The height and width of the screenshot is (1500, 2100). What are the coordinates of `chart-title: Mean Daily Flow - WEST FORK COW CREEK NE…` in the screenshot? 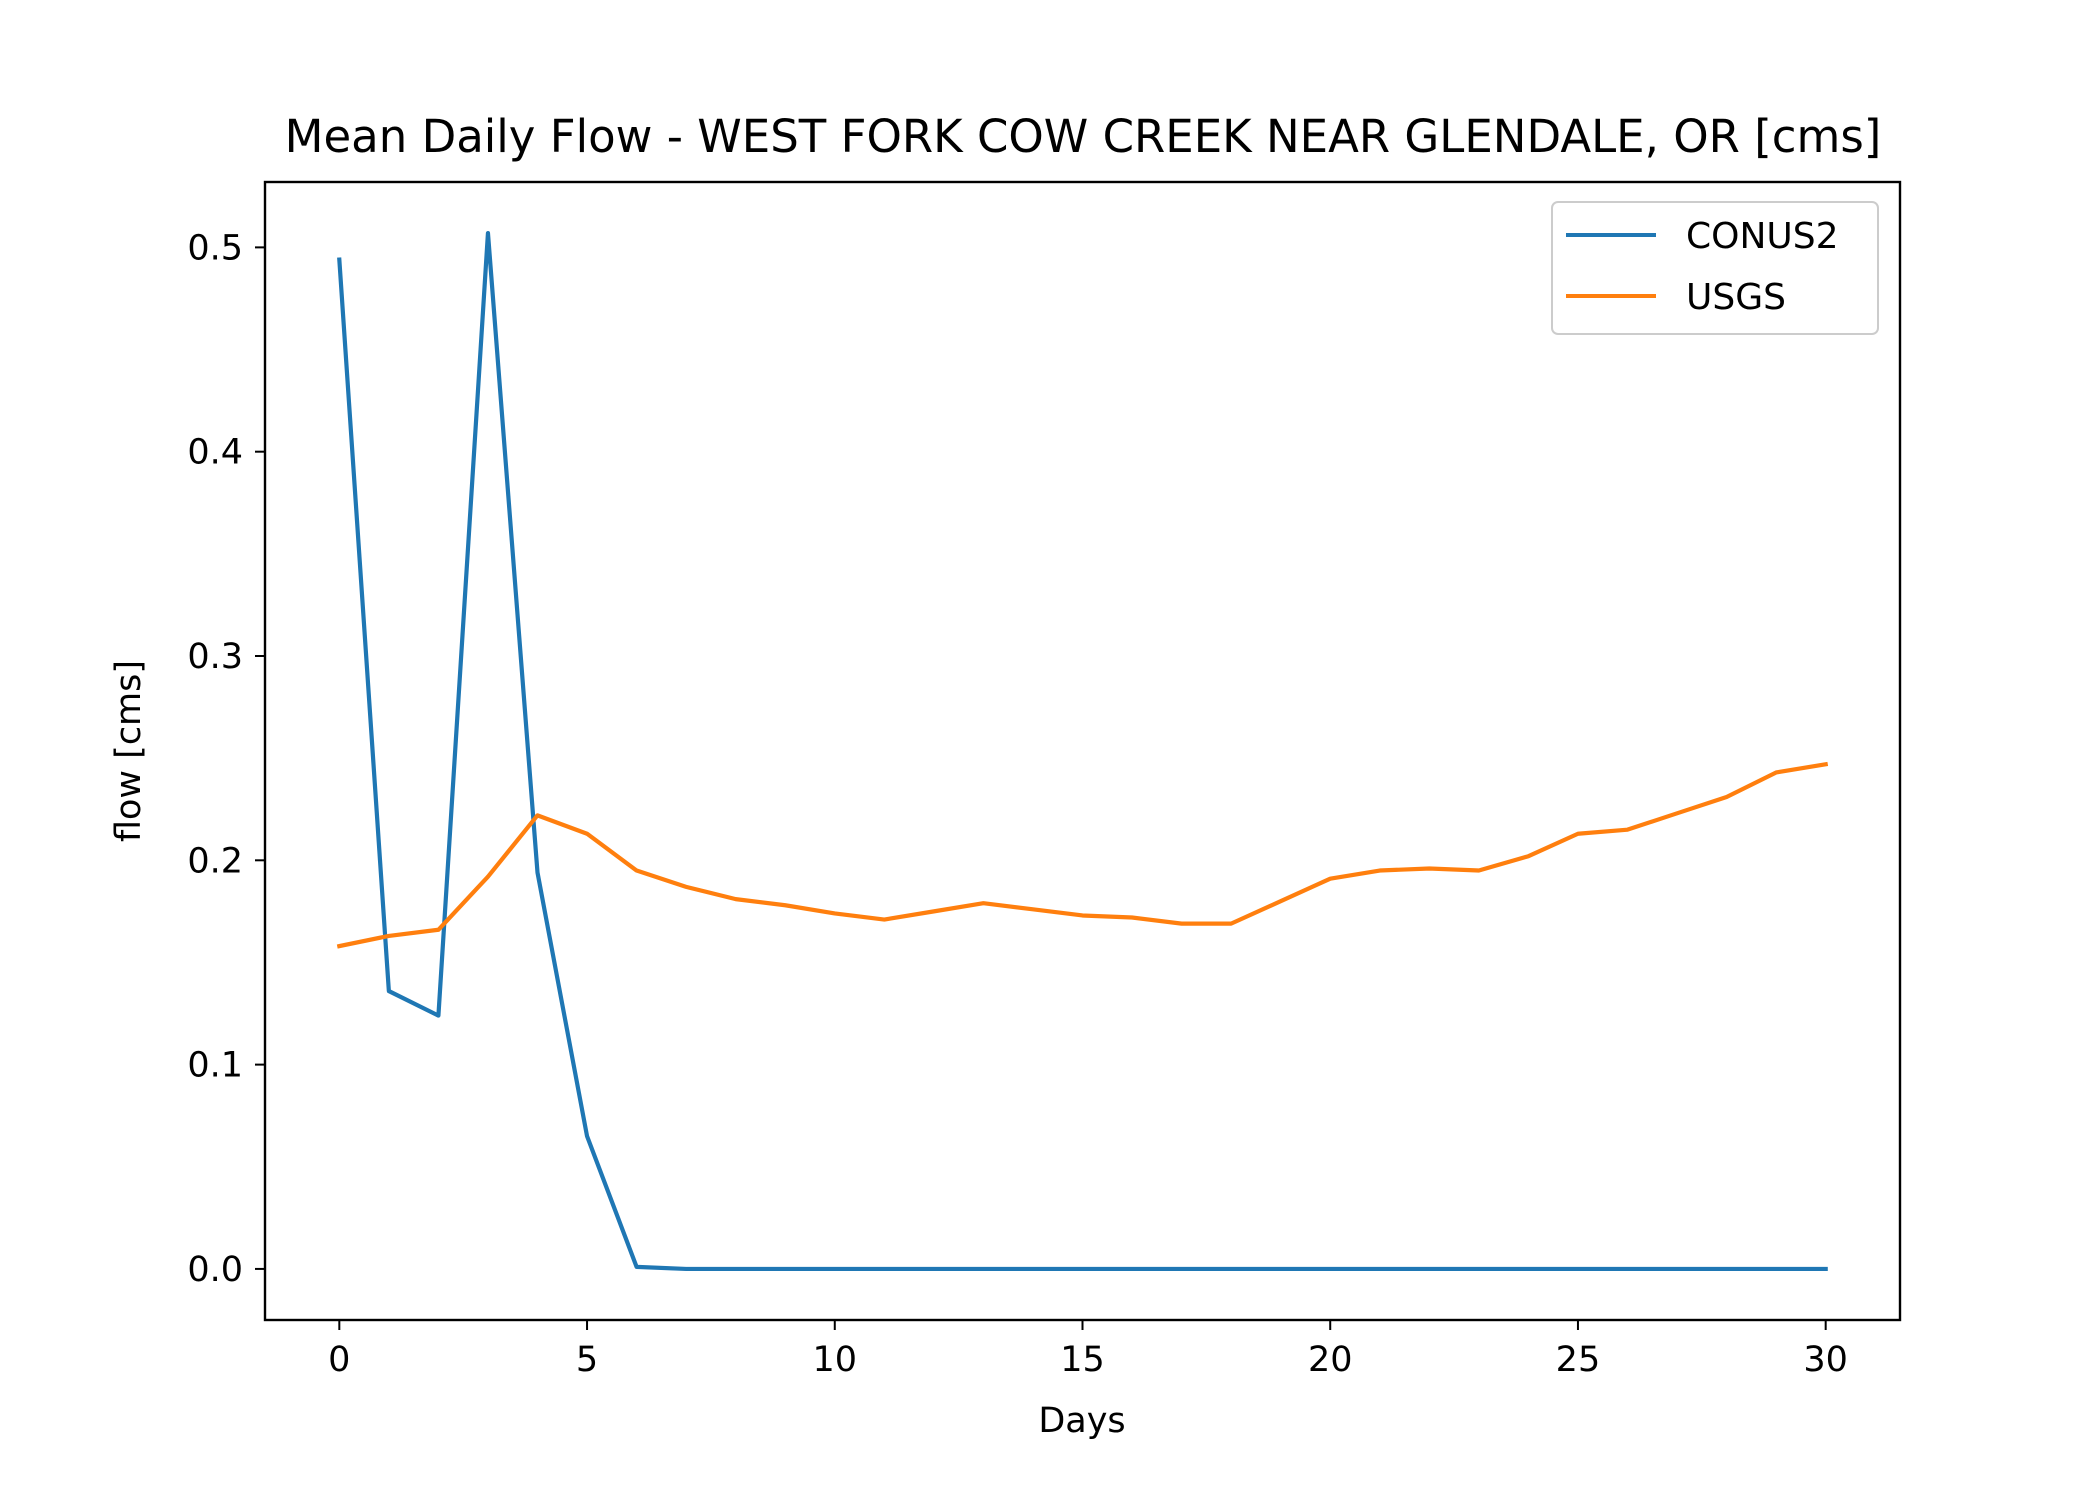 It's located at (1083, 136).